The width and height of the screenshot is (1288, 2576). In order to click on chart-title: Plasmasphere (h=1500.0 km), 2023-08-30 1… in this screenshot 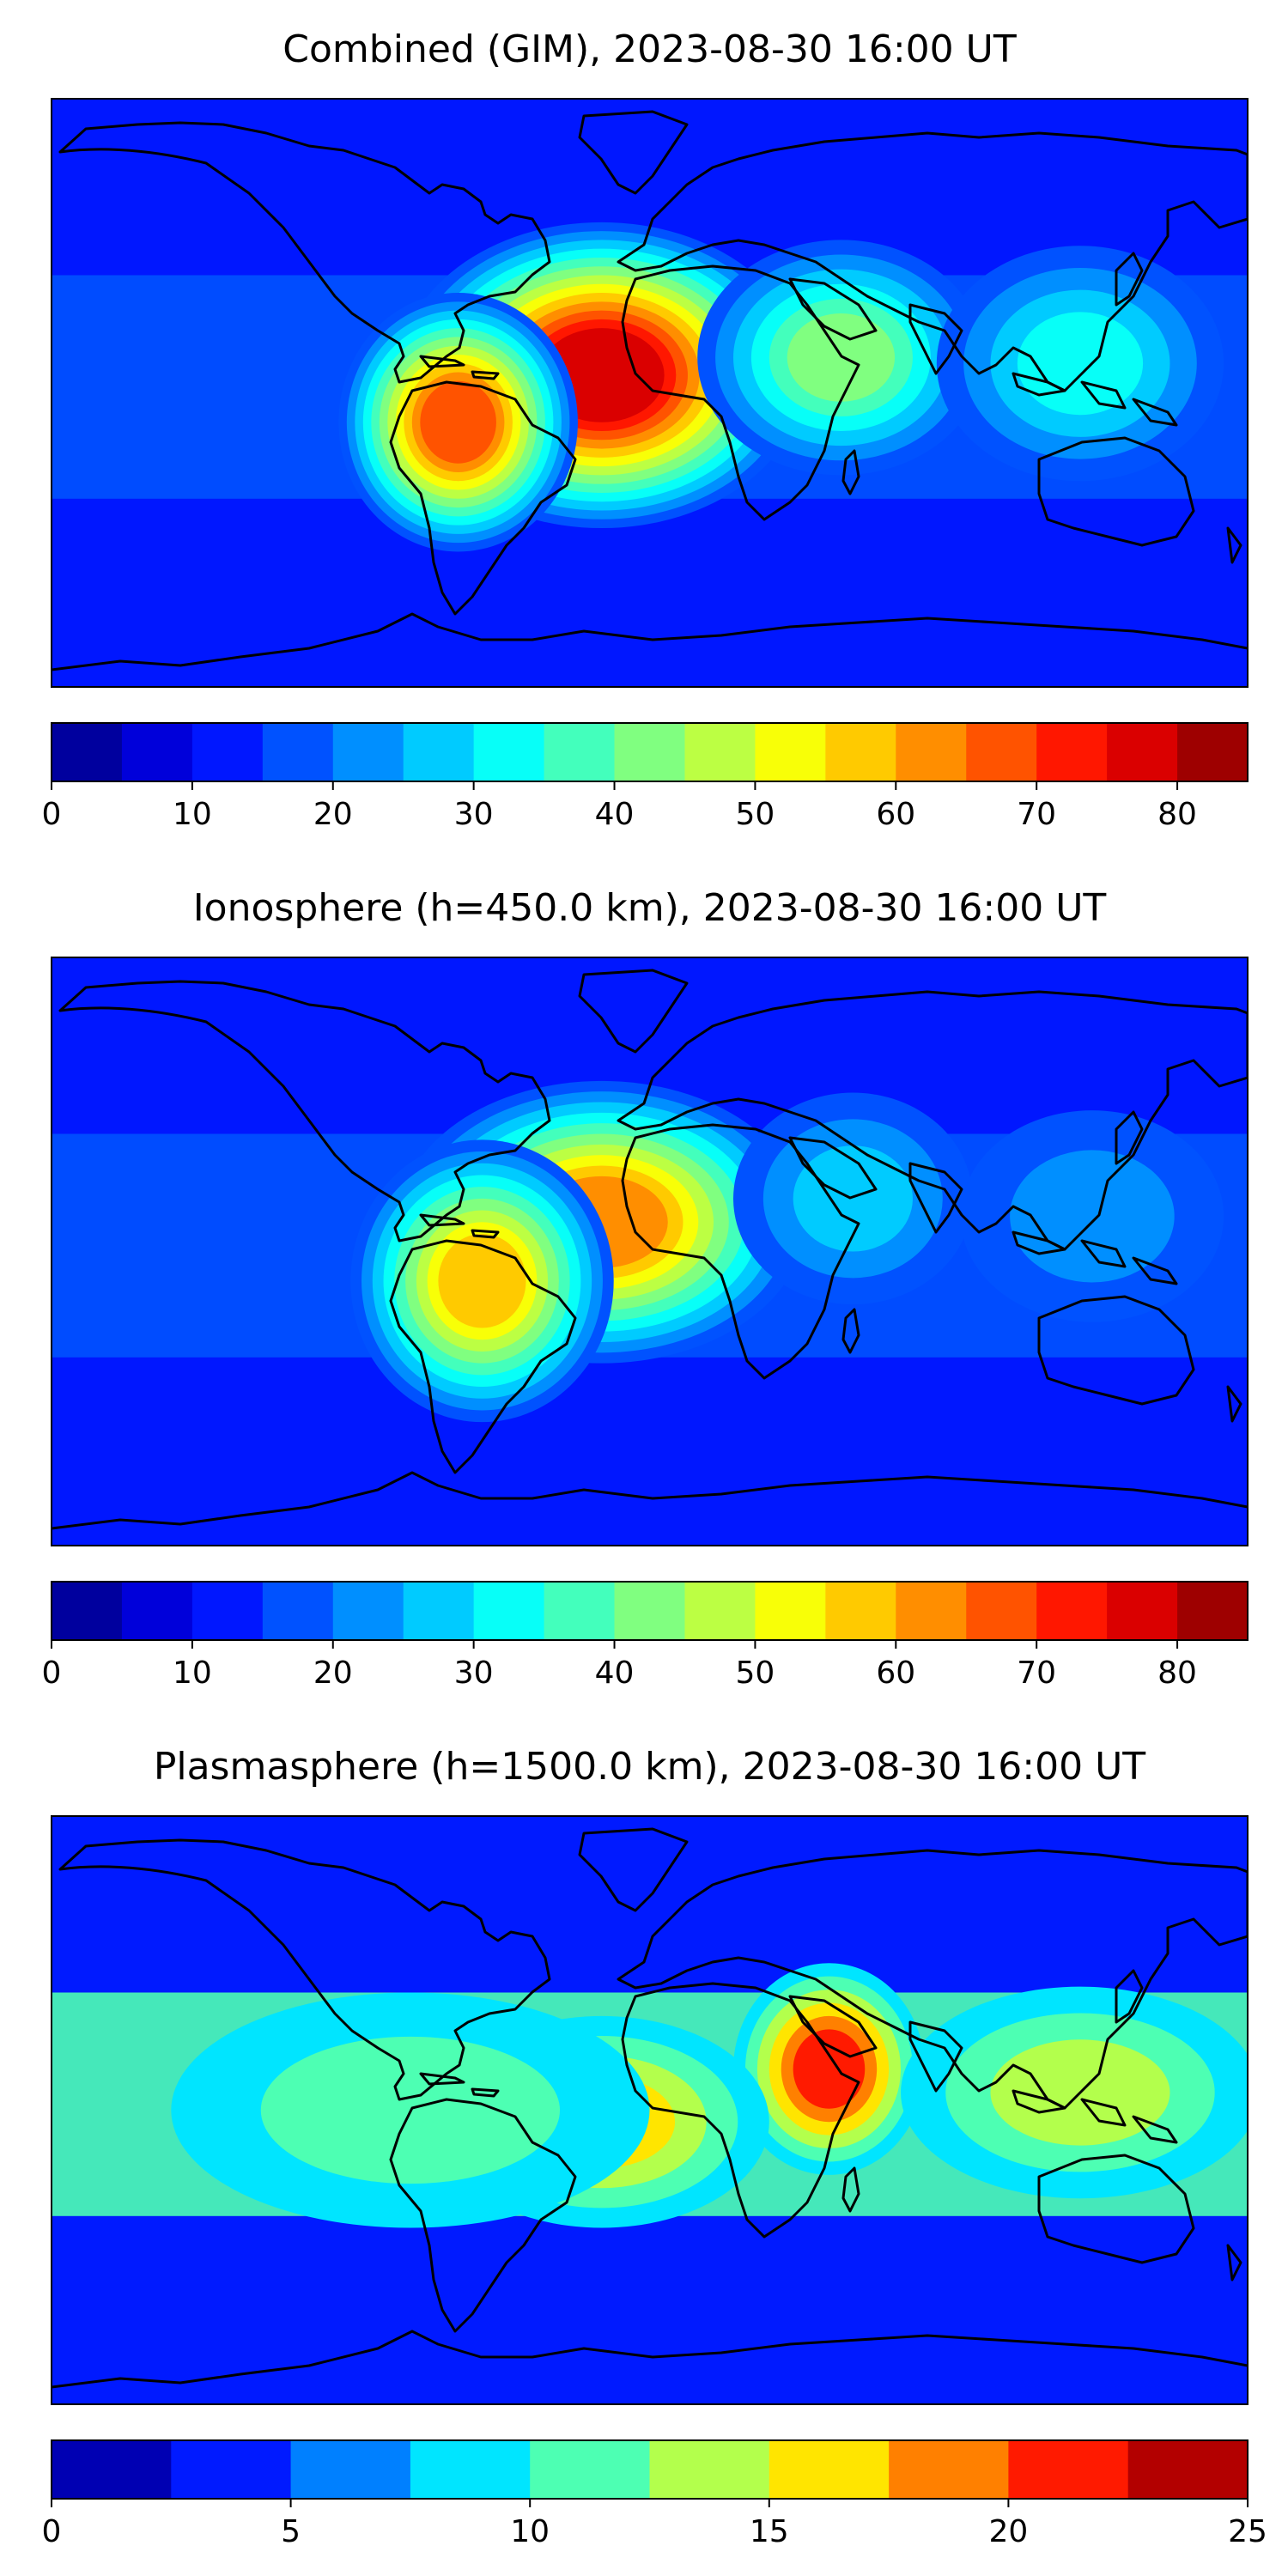, I will do `click(649, 1767)`.